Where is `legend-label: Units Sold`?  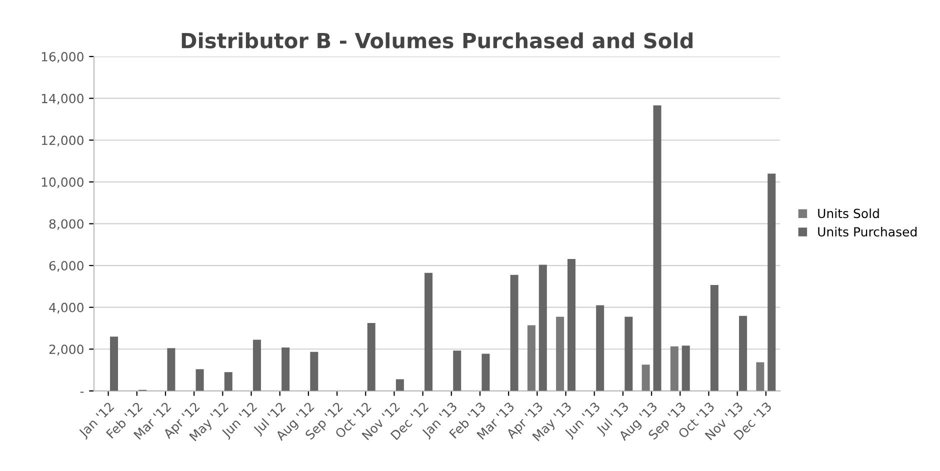 legend-label: Units Sold is located at coordinates (848, 213).